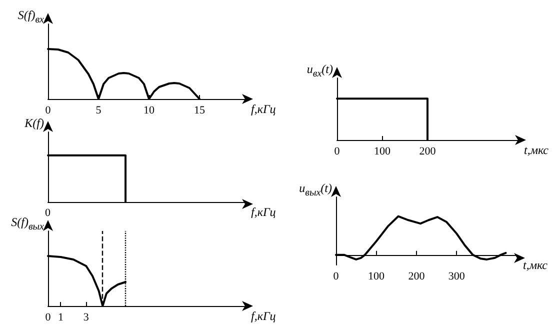 The width and height of the screenshot is (553, 336). What do you see at coordinates (61, 318) in the screenshot?
I see `x-tick-label: 1` at bounding box center [61, 318].